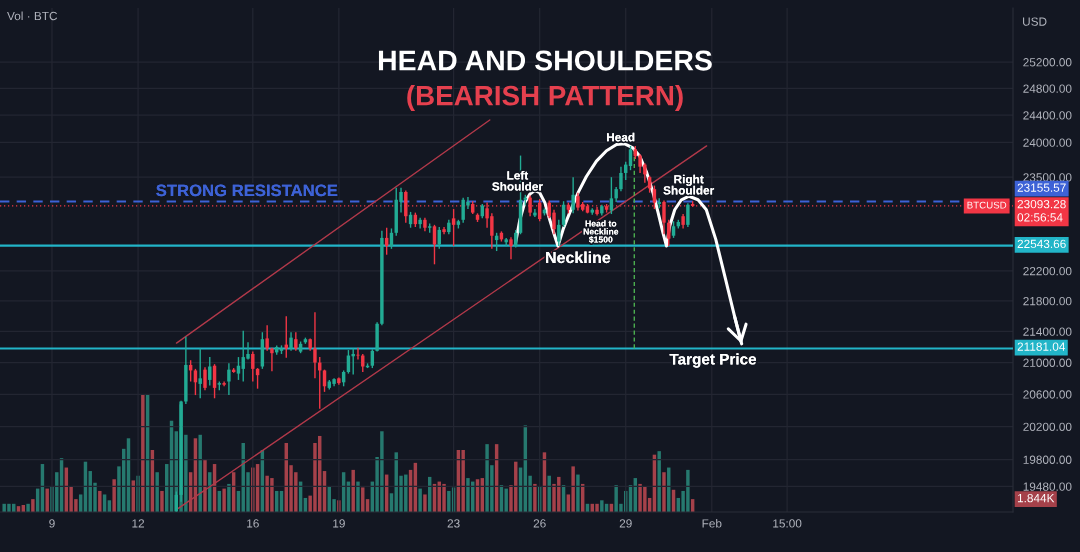  Describe the element at coordinates (712, 523) in the screenshot. I see `x-tick-label: Feb` at that location.